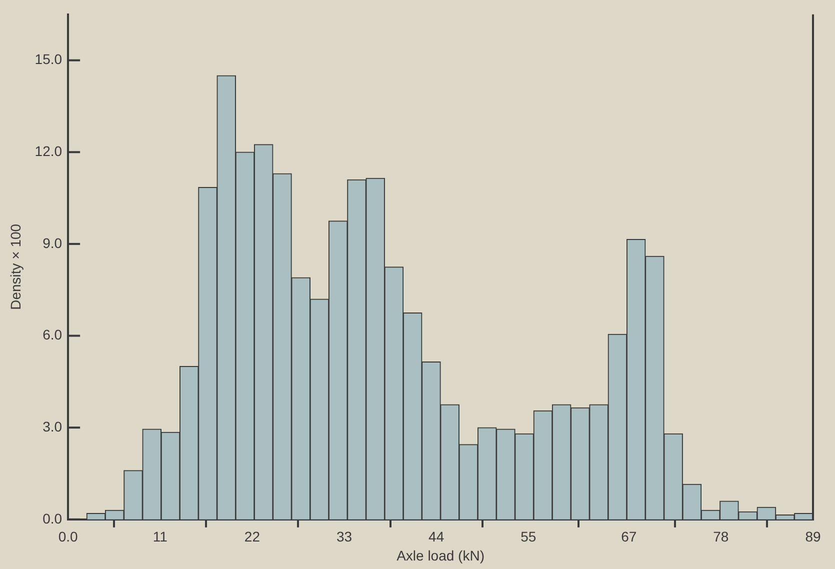 The height and width of the screenshot is (569, 835). What do you see at coordinates (52, 518) in the screenshot?
I see `y-tick-label: 0.0` at bounding box center [52, 518].